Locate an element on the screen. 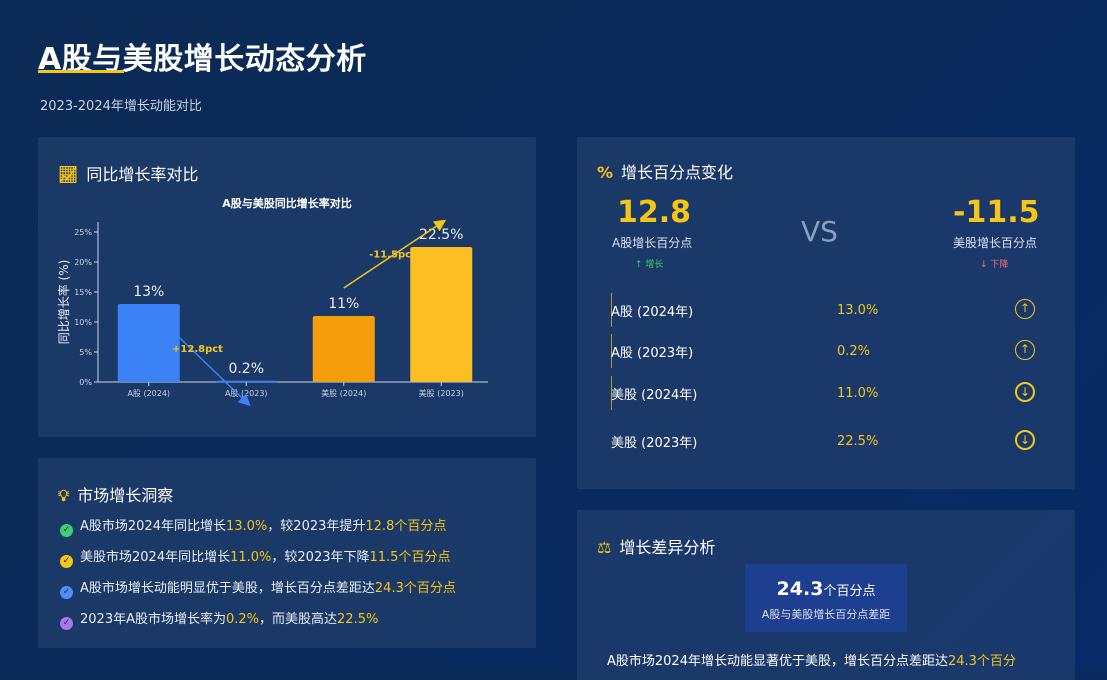 The height and width of the screenshot is (680, 1107). diff-panel-title-text: 增长差异分析 is located at coordinates (667, 547).